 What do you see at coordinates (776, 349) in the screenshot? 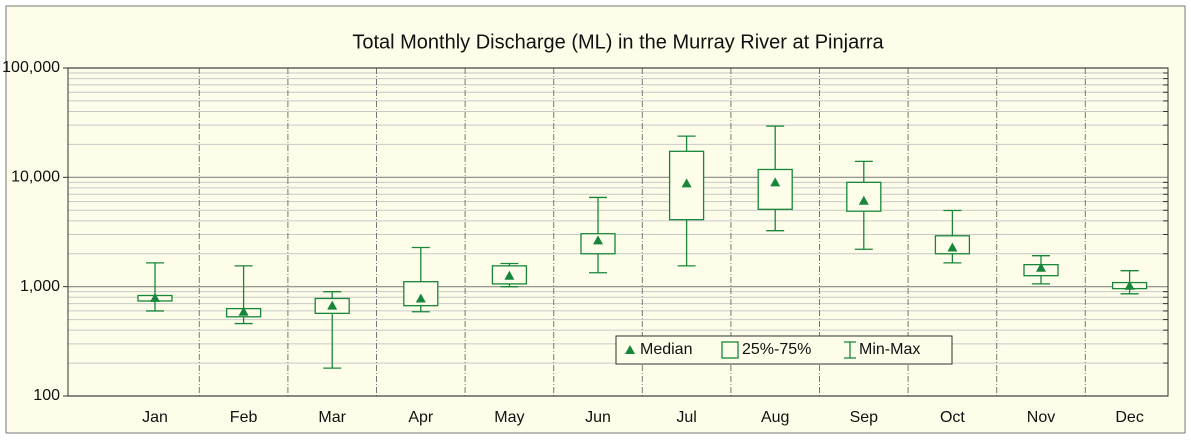
I see `legend-label: 25%-75%` at bounding box center [776, 349].